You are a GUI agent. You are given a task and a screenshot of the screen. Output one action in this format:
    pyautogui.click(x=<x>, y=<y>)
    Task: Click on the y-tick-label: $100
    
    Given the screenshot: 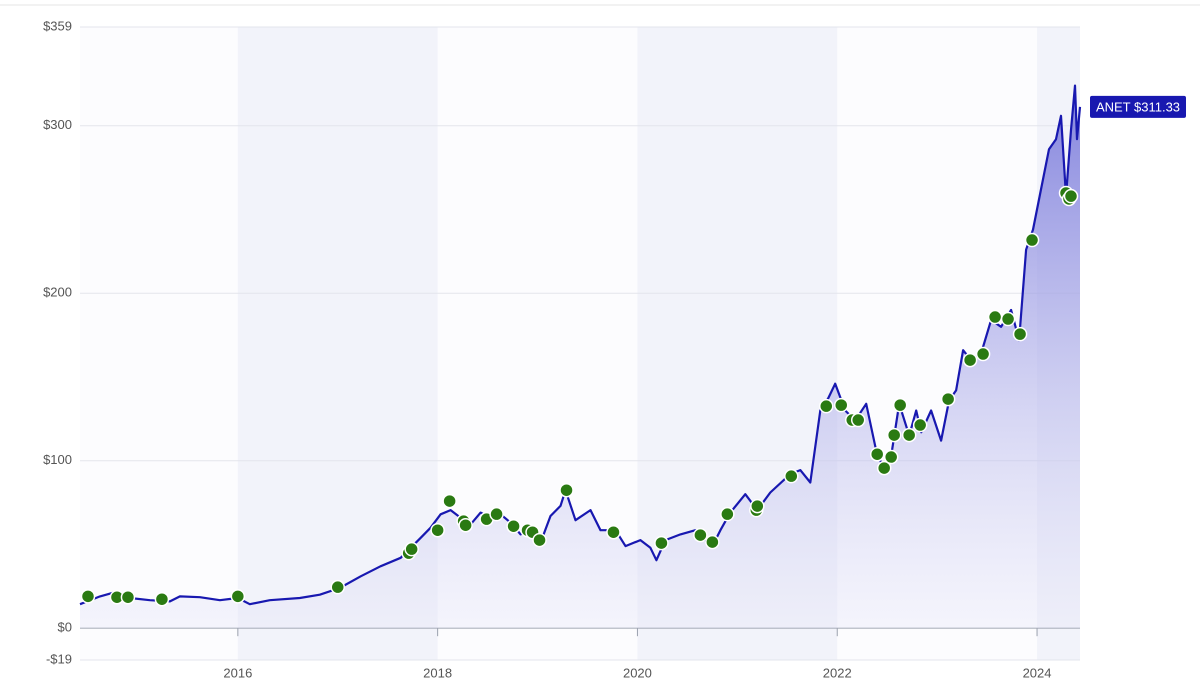 What is the action you would take?
    pyautogui.click(x=57, y=459)
    